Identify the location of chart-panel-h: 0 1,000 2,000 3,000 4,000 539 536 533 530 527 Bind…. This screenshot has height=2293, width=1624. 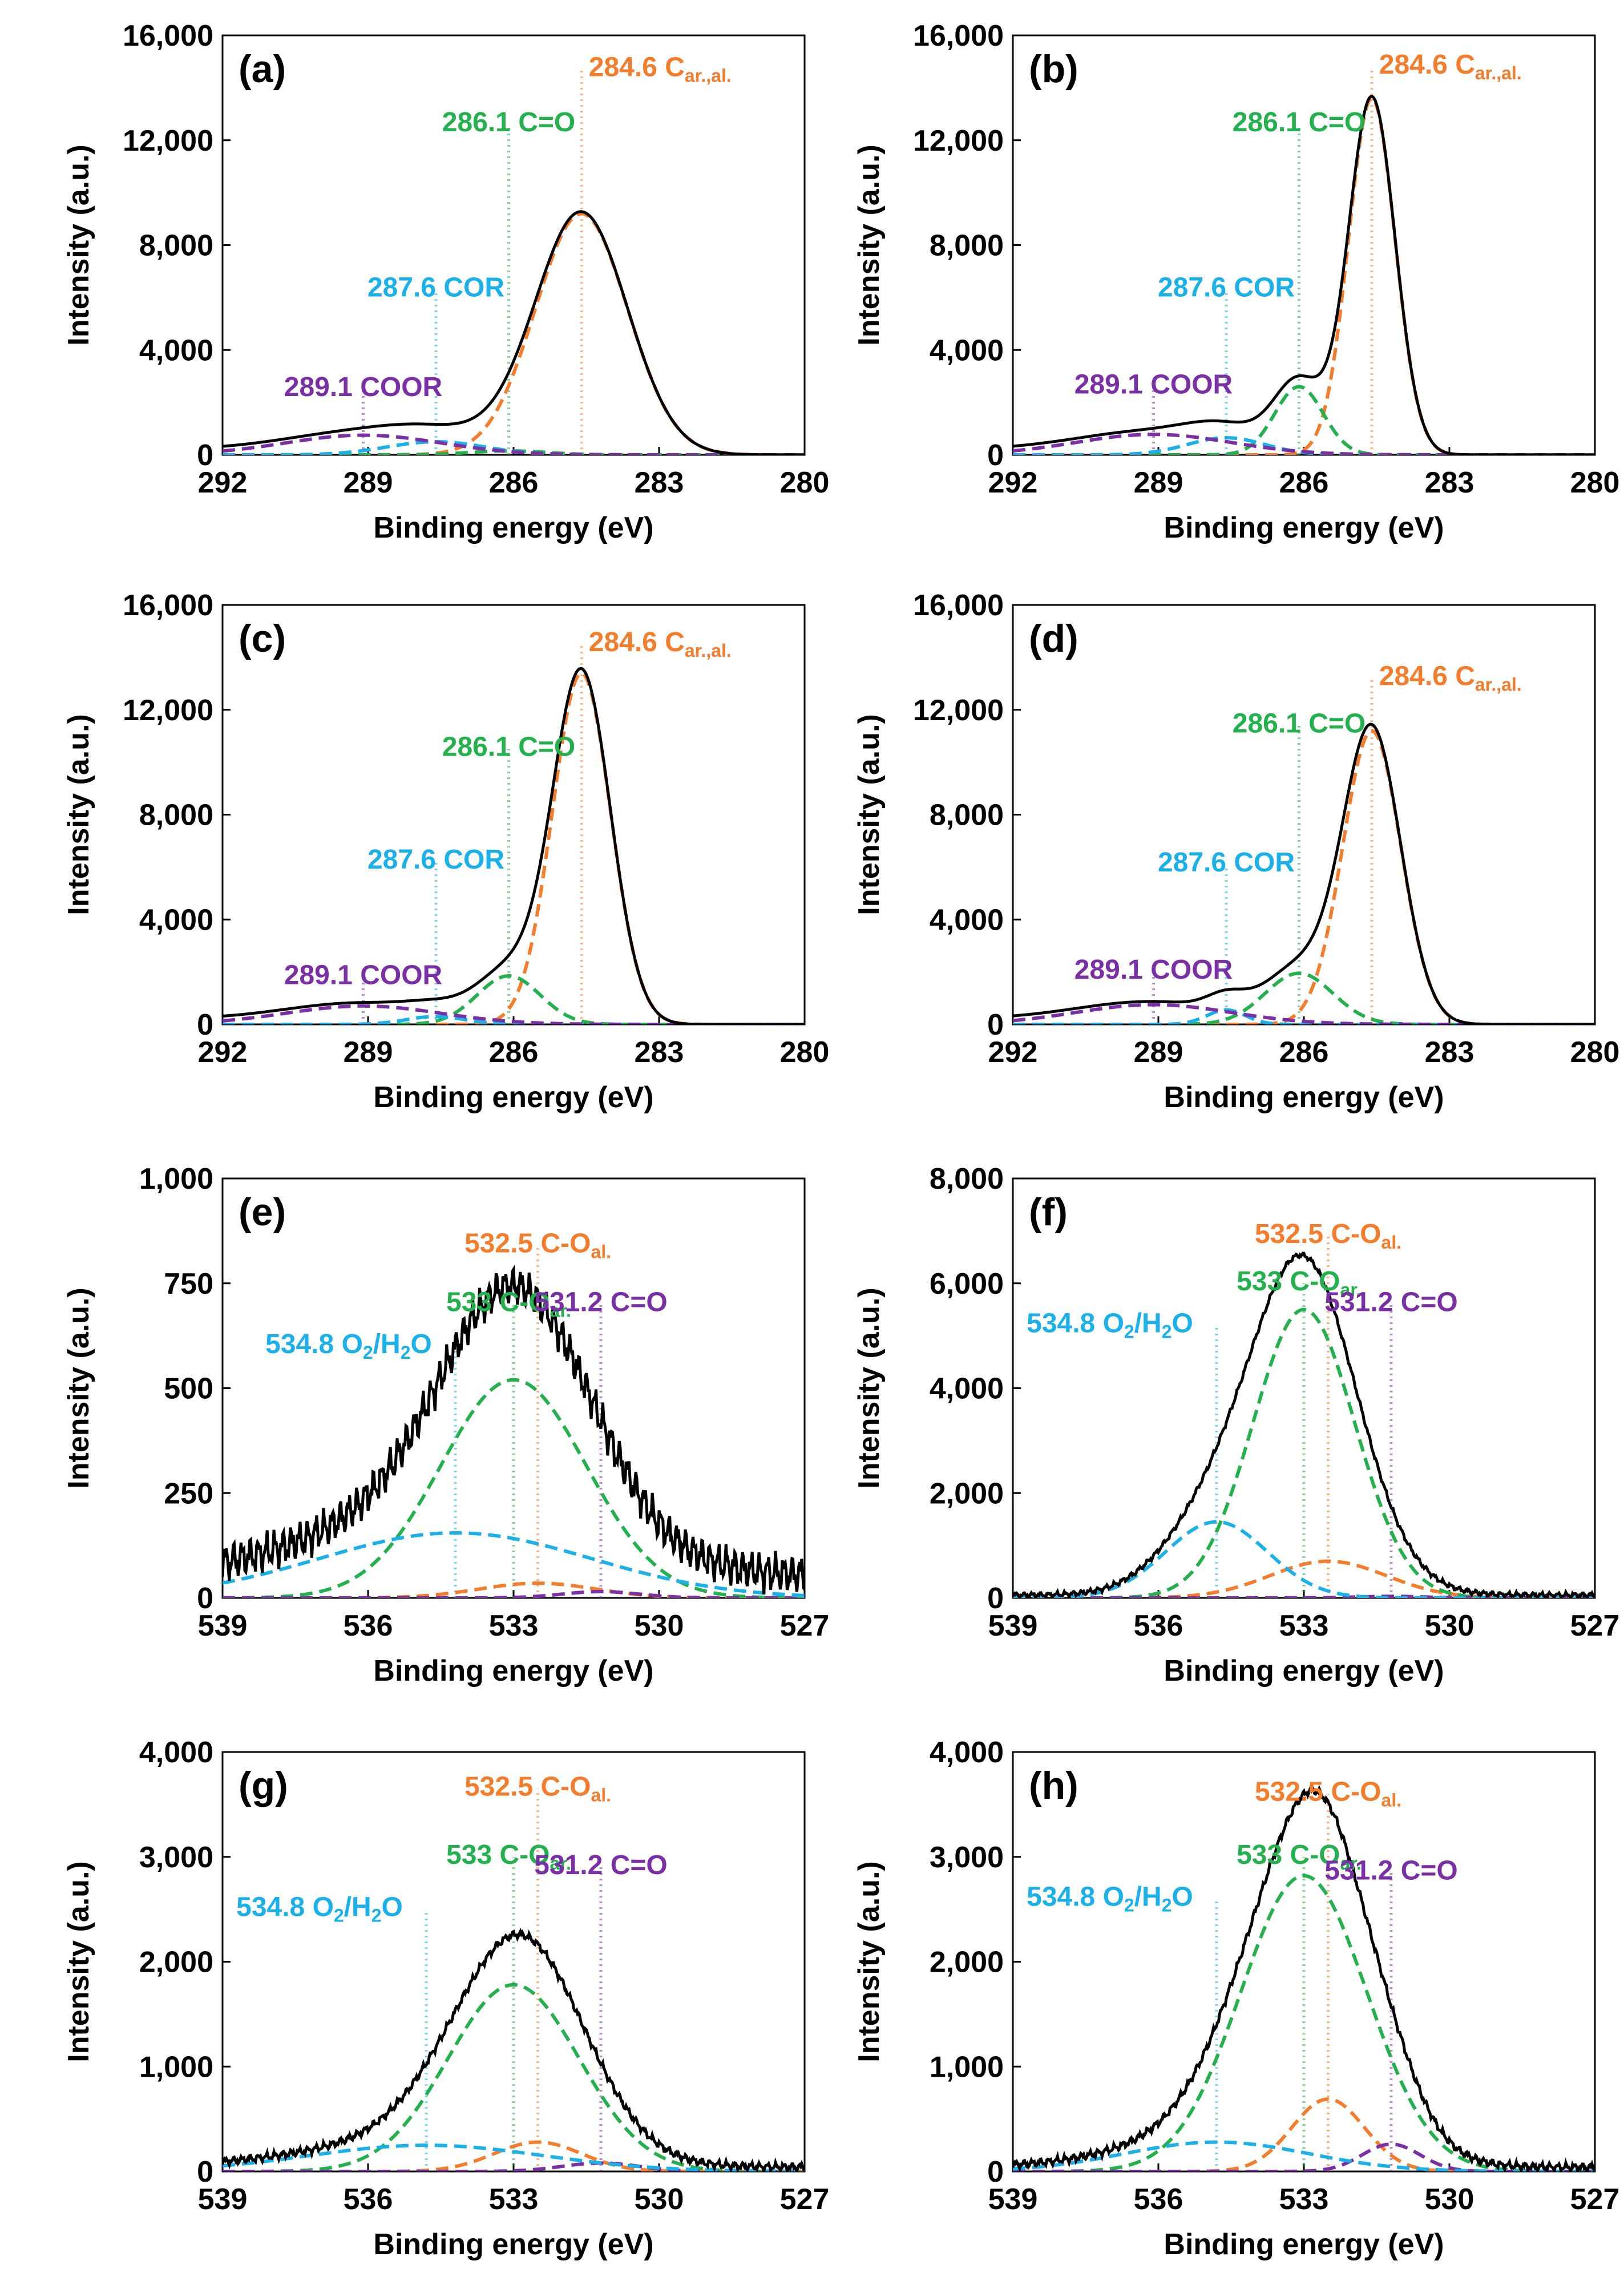
(1236, 1998).